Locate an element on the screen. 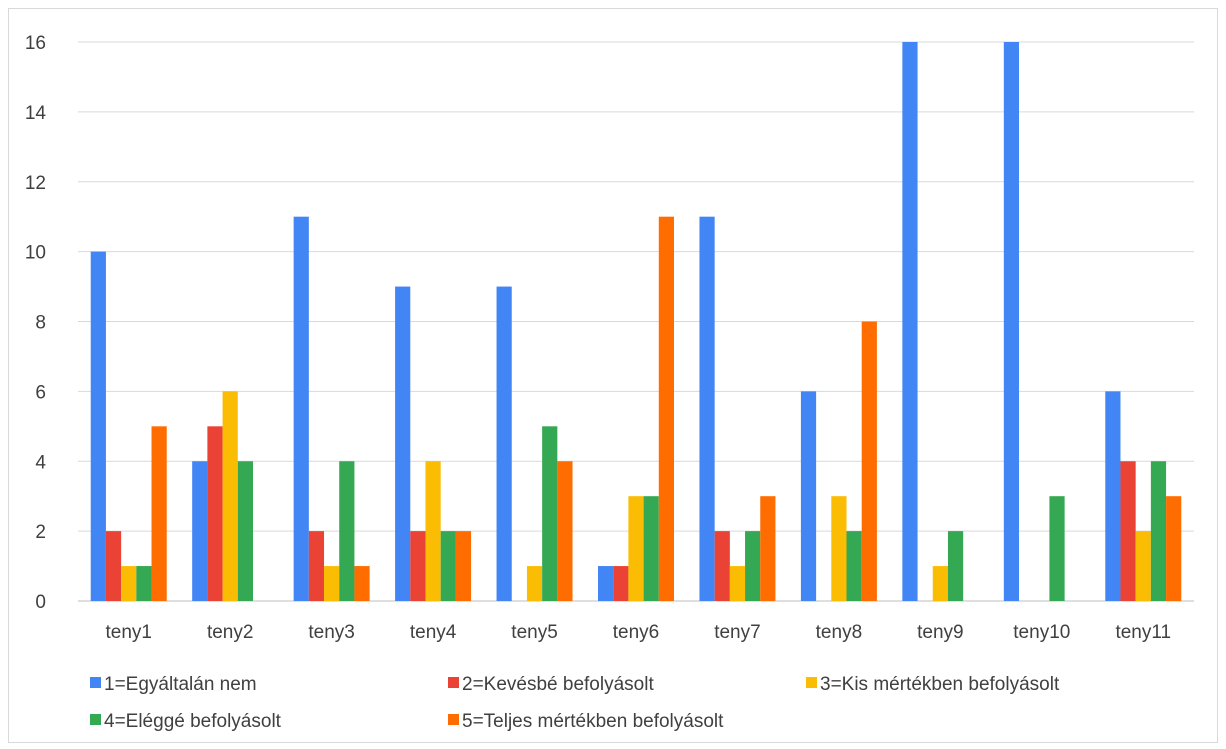 Image resolution: width=1226 pixels, height=749 pixels. x-tick-label: teny2 is located at coordinates (230, 632).